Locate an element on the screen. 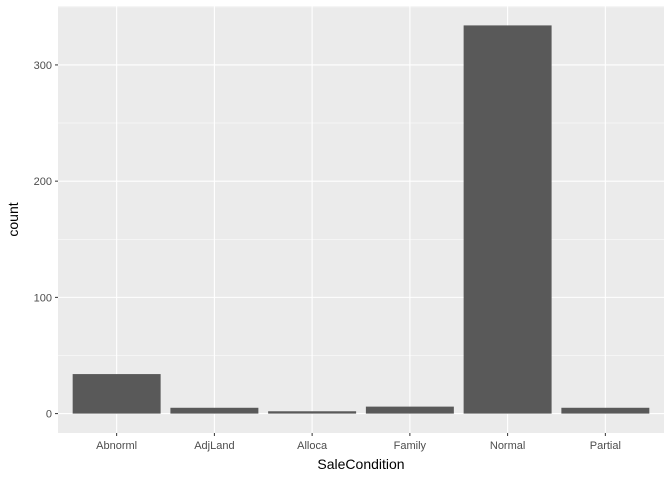  bar-family is located at coordinates (409, 410).